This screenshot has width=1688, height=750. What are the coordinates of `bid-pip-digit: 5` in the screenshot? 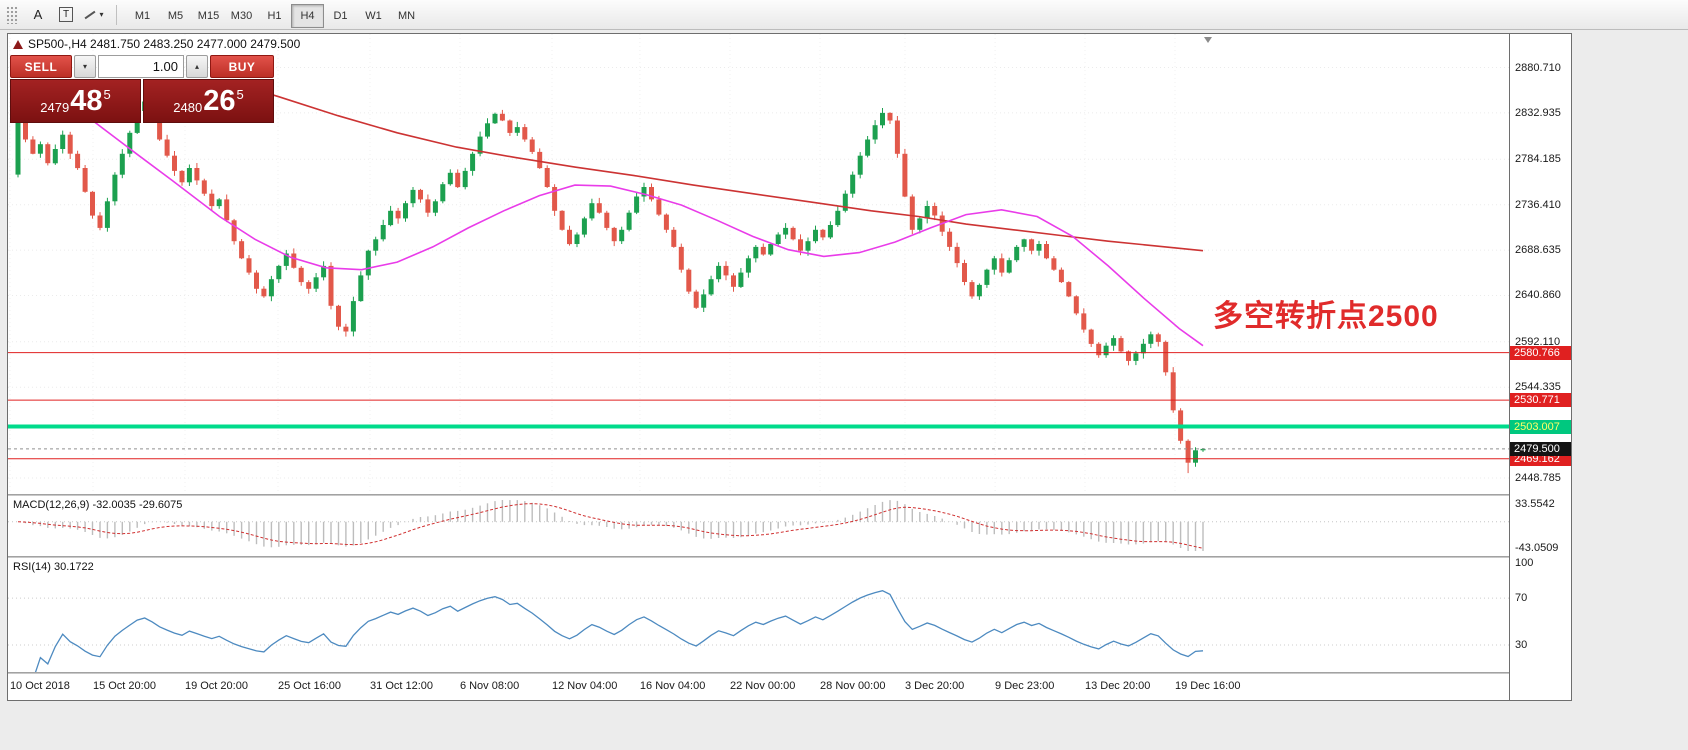 It's located at (107, 94).